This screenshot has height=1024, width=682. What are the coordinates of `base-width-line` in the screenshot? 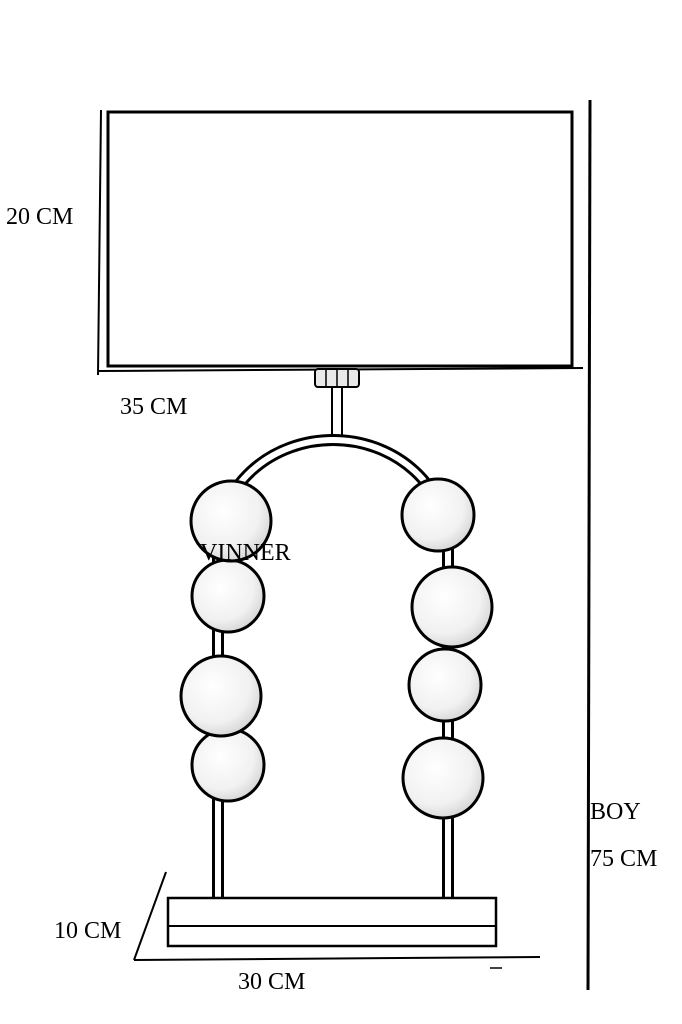 It's located at (337, 958).